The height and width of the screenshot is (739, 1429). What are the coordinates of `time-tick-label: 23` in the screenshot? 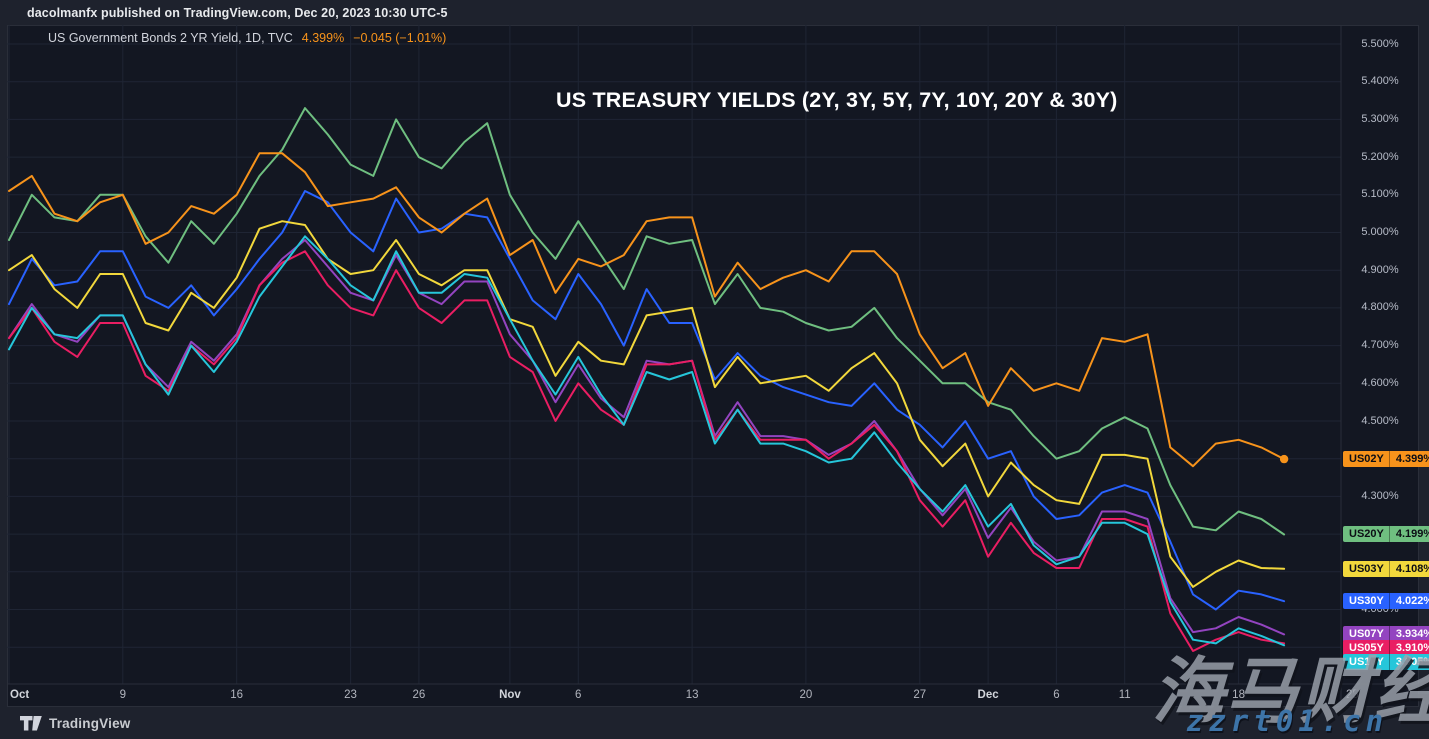 It's located at (350, 695).